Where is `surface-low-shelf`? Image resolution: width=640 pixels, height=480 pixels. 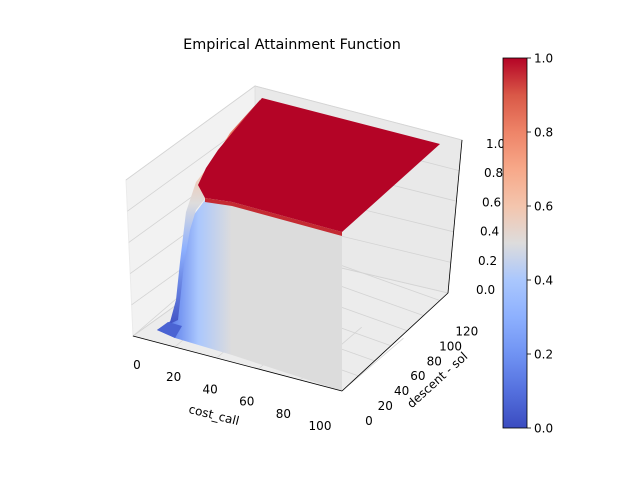 surface-low-shelf is located at coordinates (169, 330).